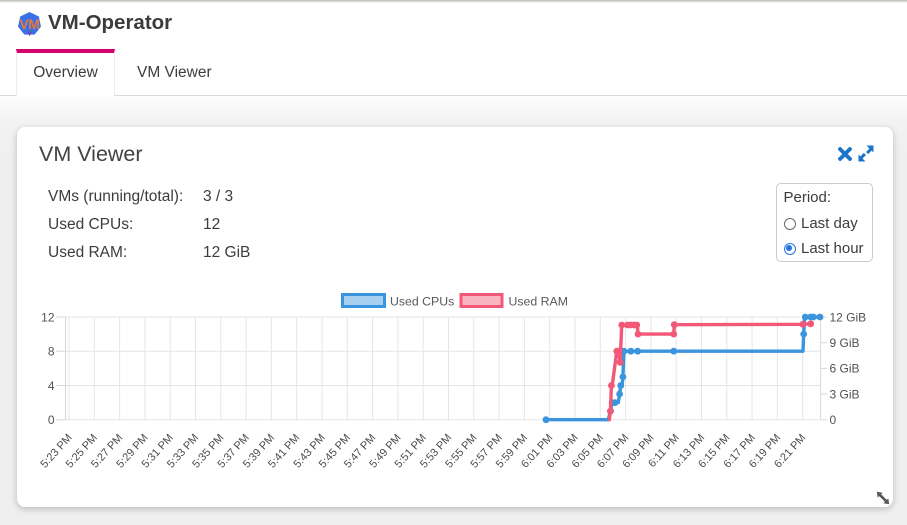  I want to click on svg-text: VM, so click(30, 24).